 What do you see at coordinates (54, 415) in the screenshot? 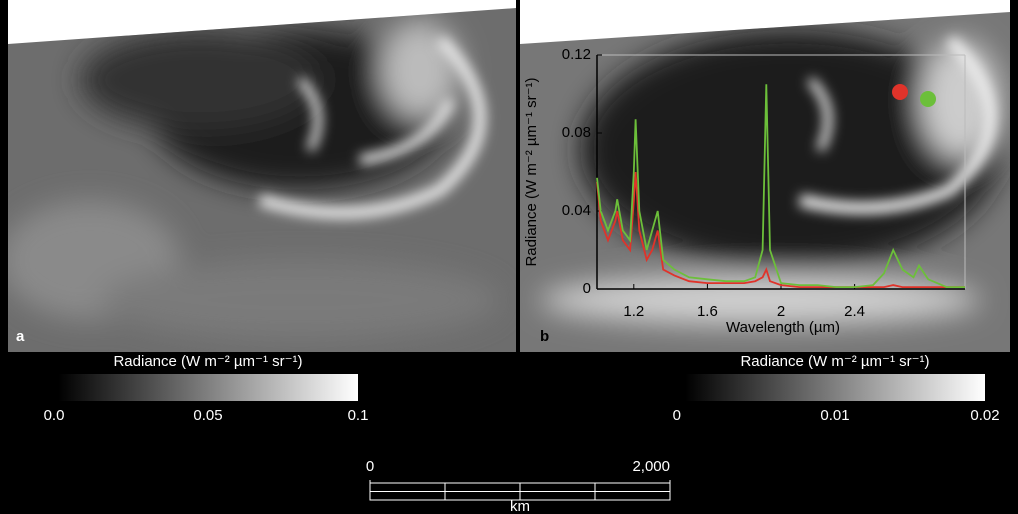
I see `colorbar-tick-label: 0.0` at bounding box center [54, 415].